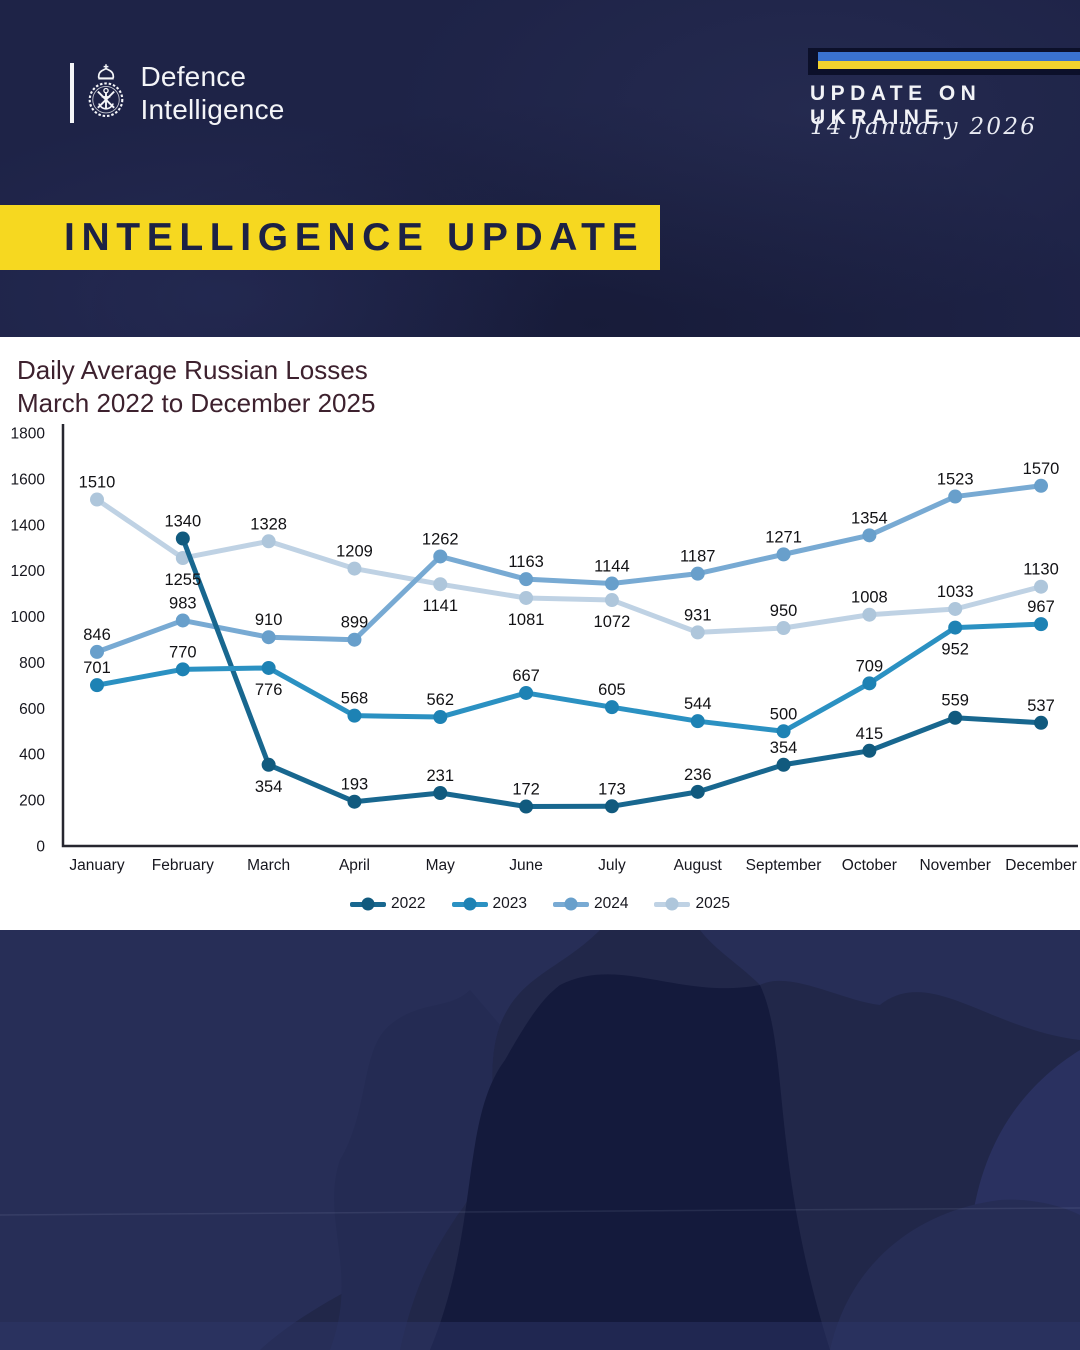  Describe the element at coordinates (213, 93) in the screenshot. I see `logo-text: Defence Intelligence` at that location.